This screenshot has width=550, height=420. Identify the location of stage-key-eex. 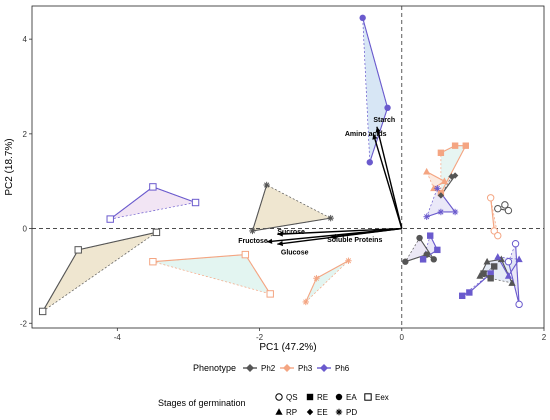
(368, 397).